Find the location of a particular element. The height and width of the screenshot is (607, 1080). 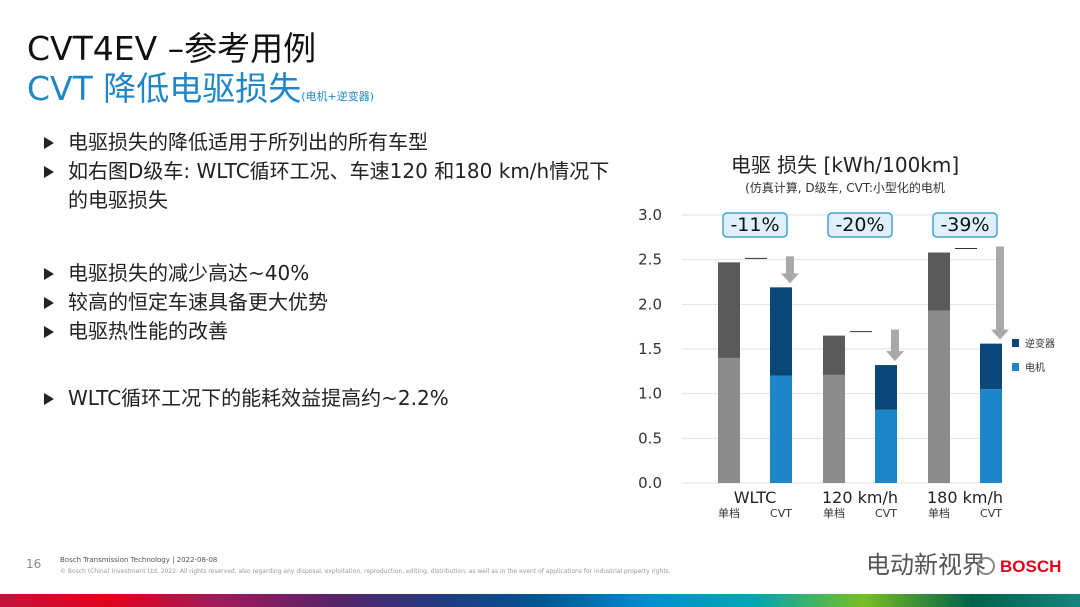

bullet-item: 如右图D级车: WLTC循环工况、车速120 和180 km/h情况下的电驱损失 is located at coordinates (332, 186).